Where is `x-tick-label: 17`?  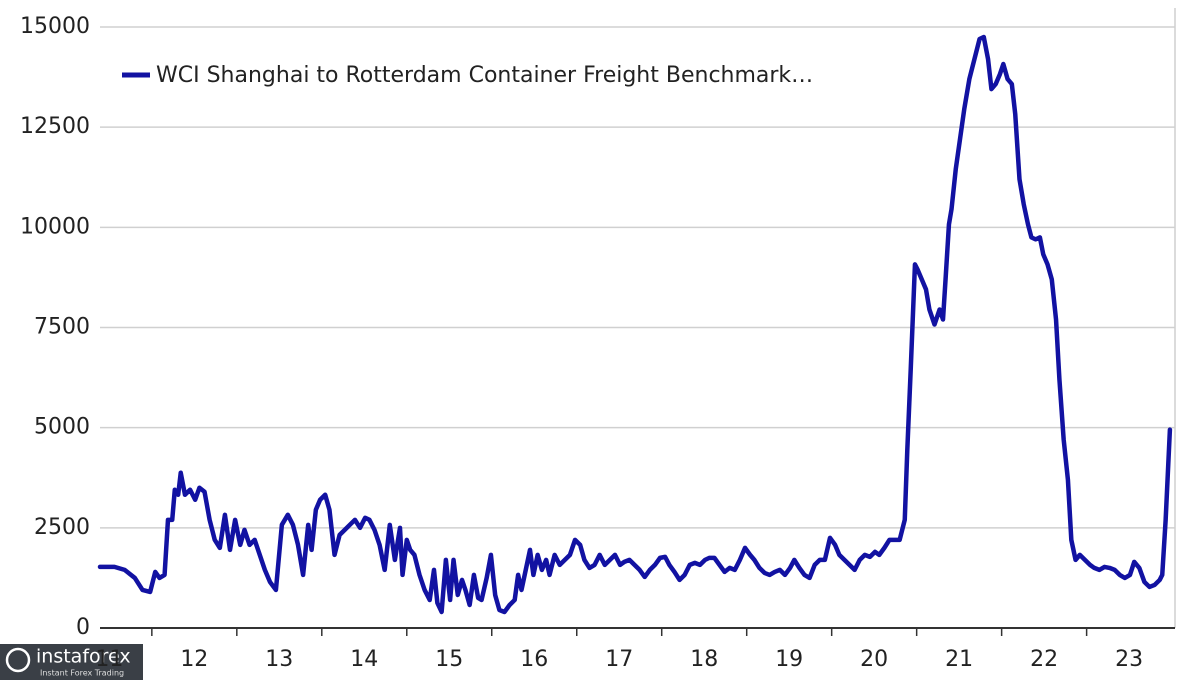 x-tick-label: 17 is located at coordinates (619, 659).